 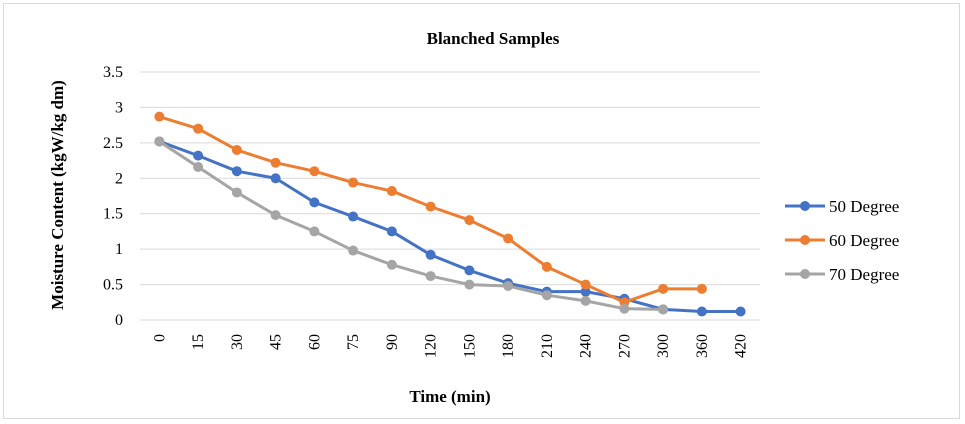 I want to click on y-tick-label: 2, so click(x=119, y=178).